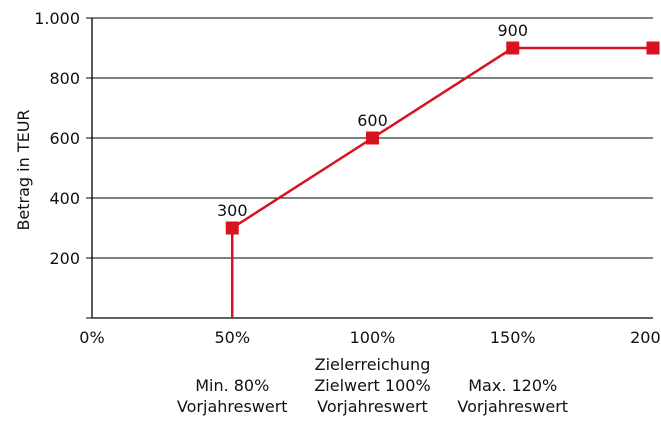  Describe the element at coordinates (91, 337) in the screenshot. I see `x-tick-label: 0%` at that location.